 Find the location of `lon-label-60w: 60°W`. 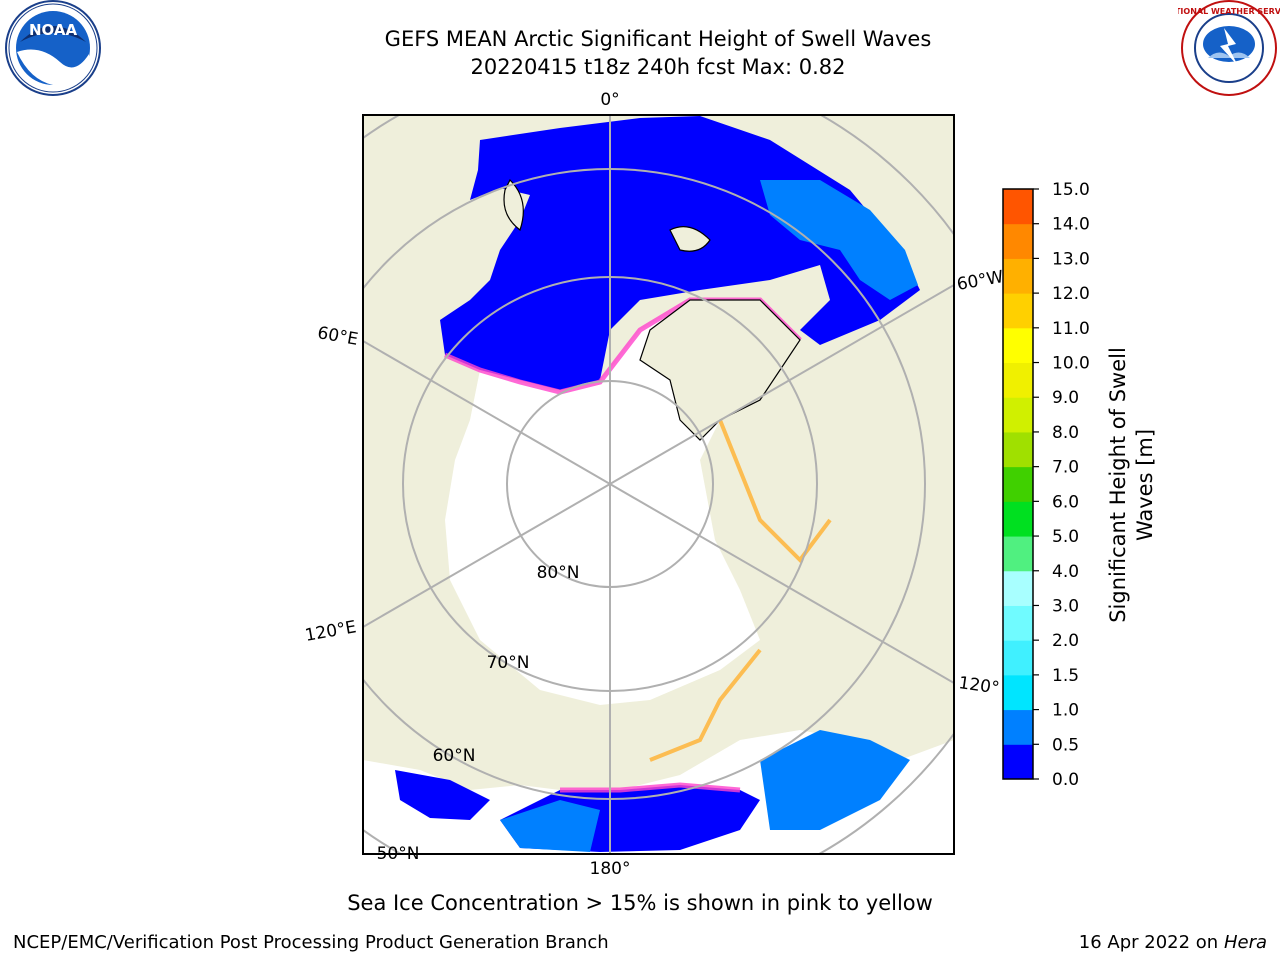

lon-label-60w: 60°W is located at coordinates (980, 281).